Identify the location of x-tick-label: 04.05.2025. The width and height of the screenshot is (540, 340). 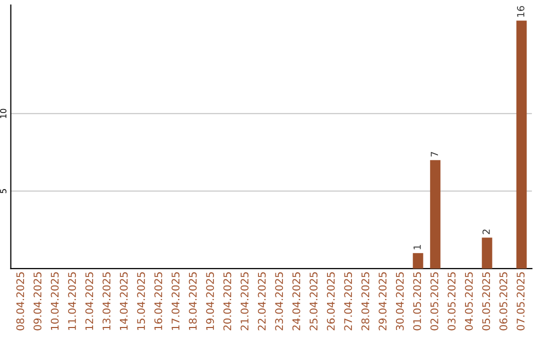
(468, 301).